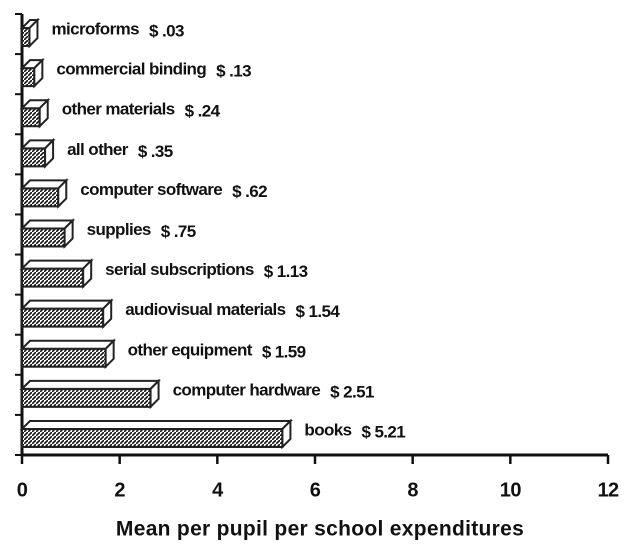 This screenshot has height=548, width=625. What do you see at coordinates (22, 490) in the screenshot?
I see `x-tick-label: 0` at bounding box center [22, 490].